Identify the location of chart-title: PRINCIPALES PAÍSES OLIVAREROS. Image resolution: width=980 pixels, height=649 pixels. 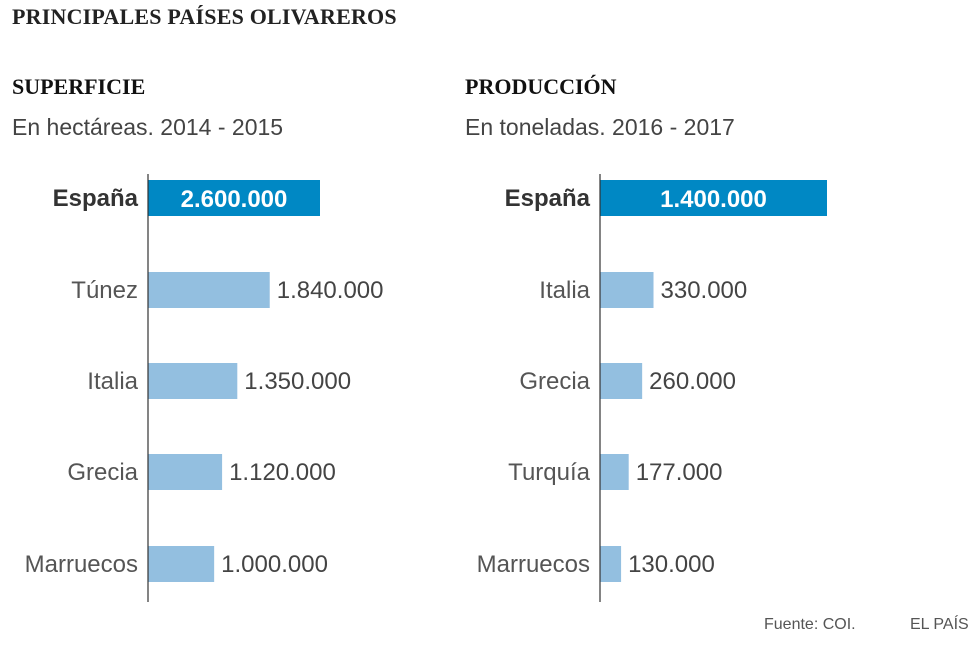
(204, 16).